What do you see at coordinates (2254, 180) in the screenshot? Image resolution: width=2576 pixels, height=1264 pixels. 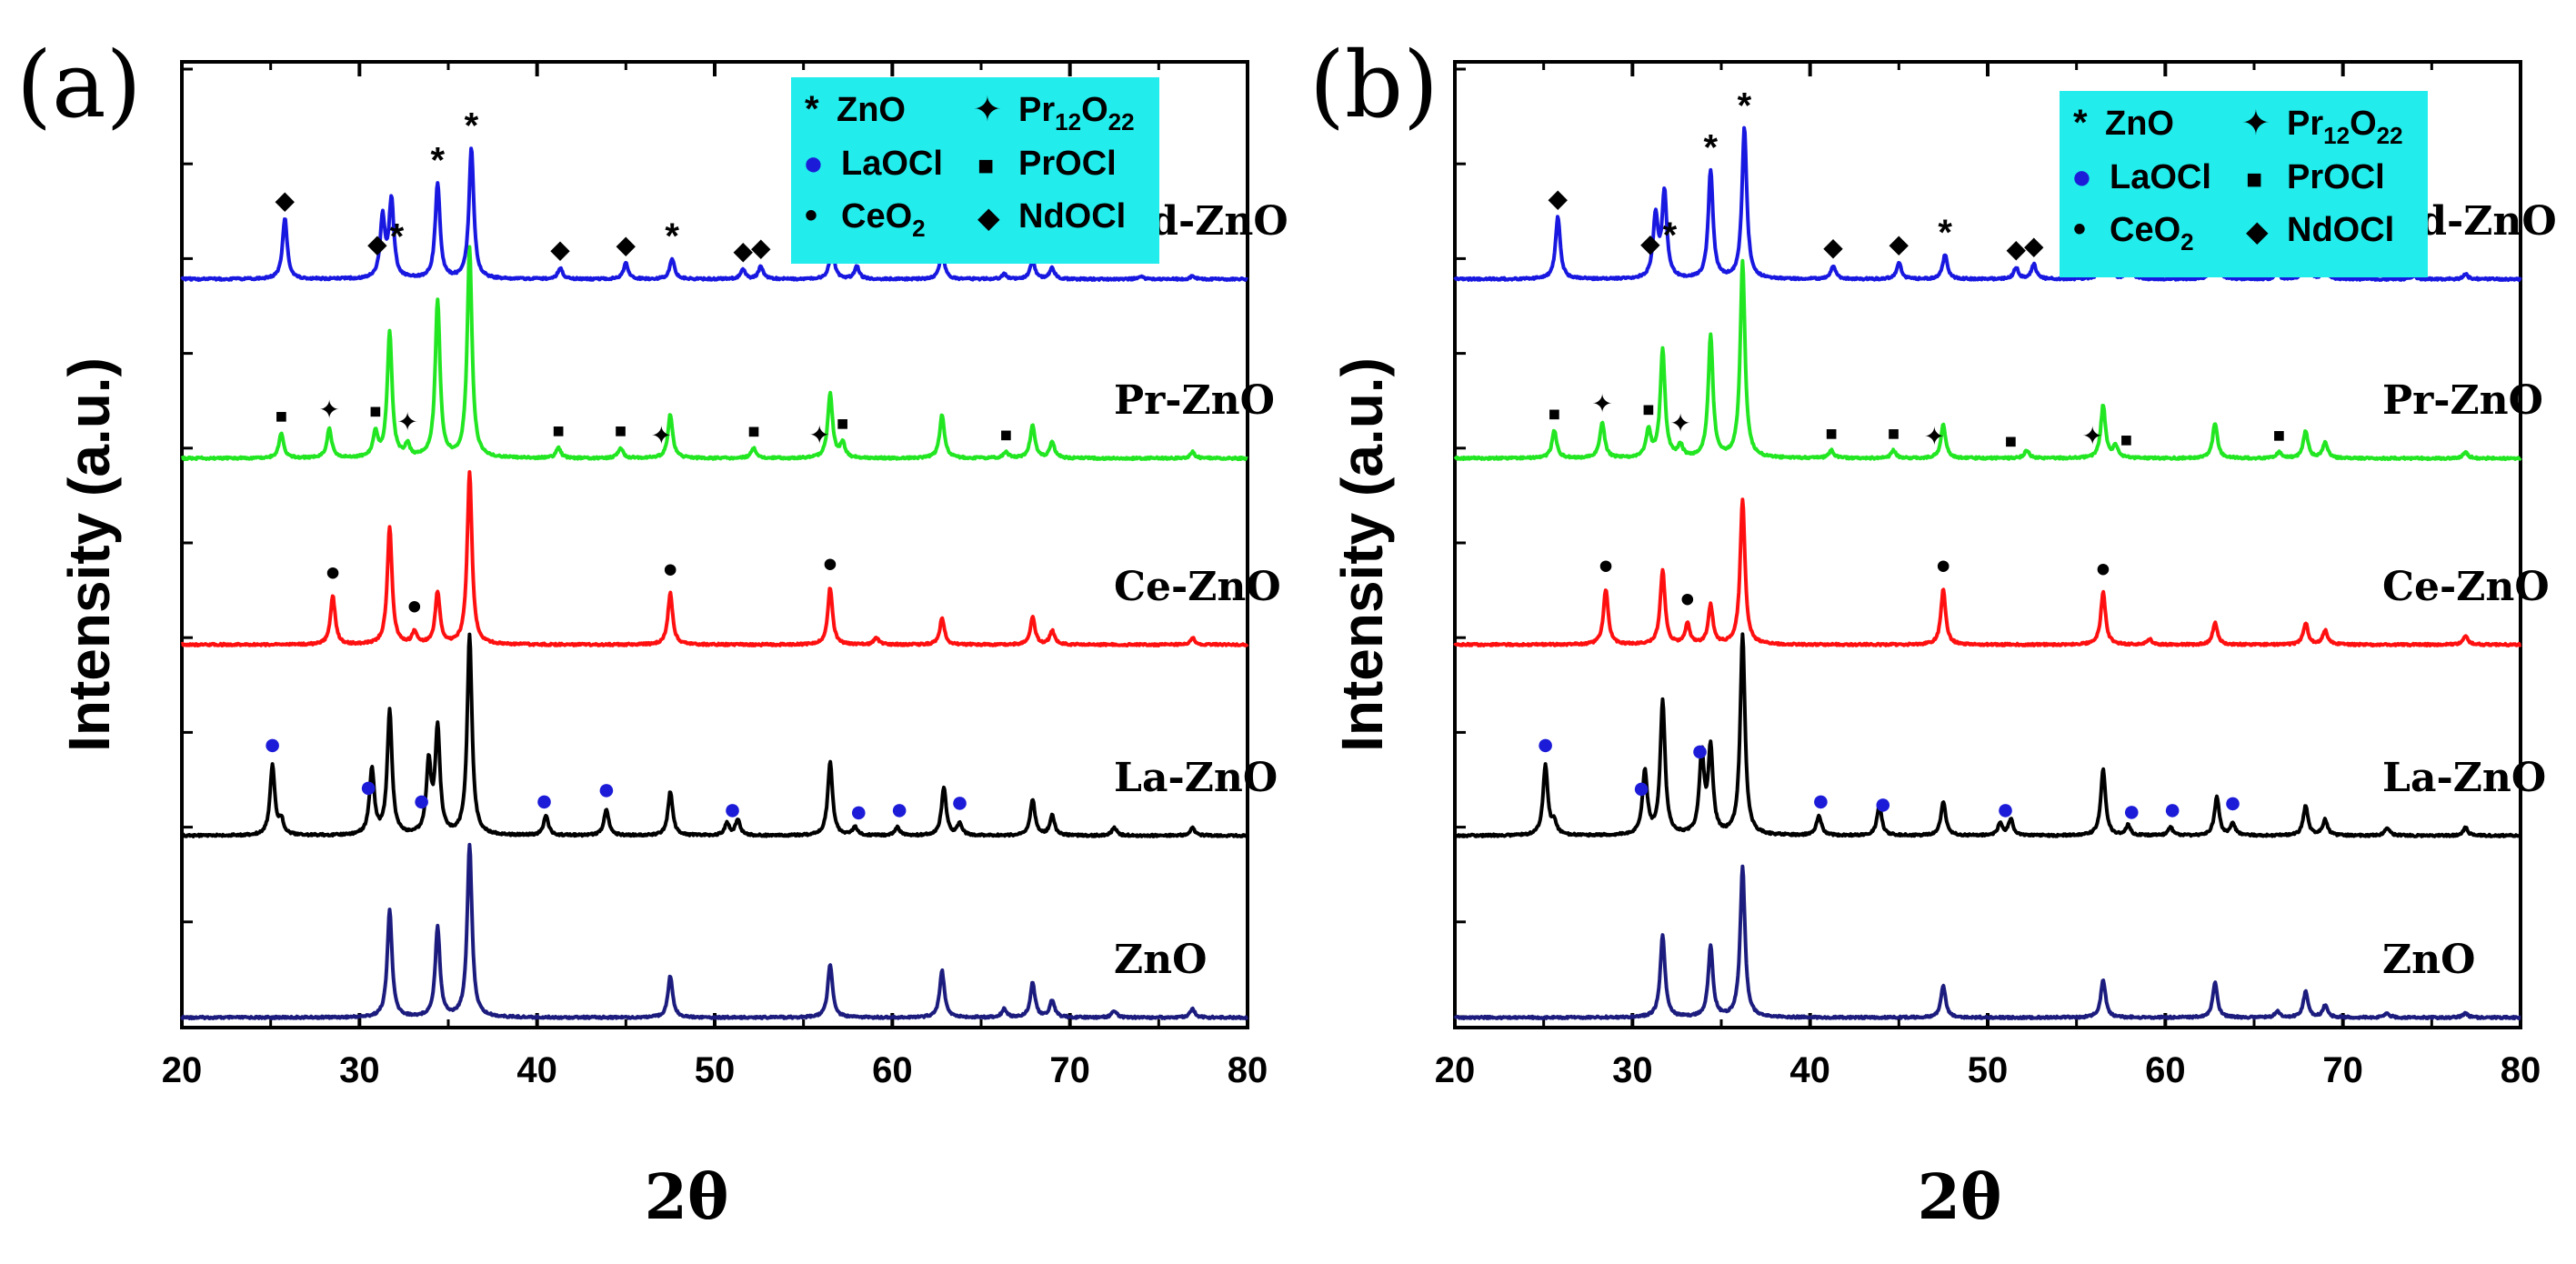 I see `legend-symbol-procl: ■` at bounding box center [2254, 180].